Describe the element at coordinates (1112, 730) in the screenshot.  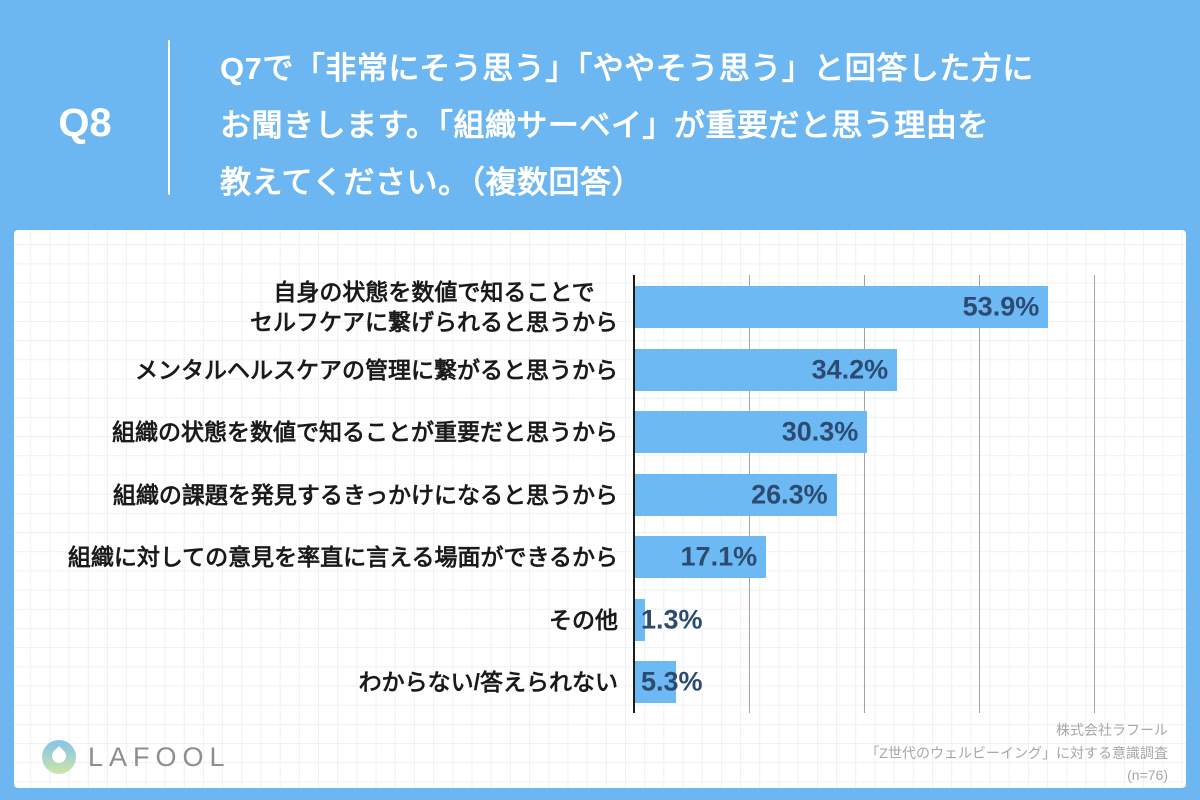
I see `source-company: 株式会社ラフール` at that location.